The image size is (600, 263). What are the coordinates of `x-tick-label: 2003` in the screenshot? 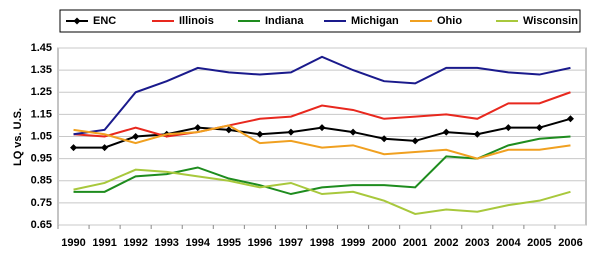 It's located at (477, 243).